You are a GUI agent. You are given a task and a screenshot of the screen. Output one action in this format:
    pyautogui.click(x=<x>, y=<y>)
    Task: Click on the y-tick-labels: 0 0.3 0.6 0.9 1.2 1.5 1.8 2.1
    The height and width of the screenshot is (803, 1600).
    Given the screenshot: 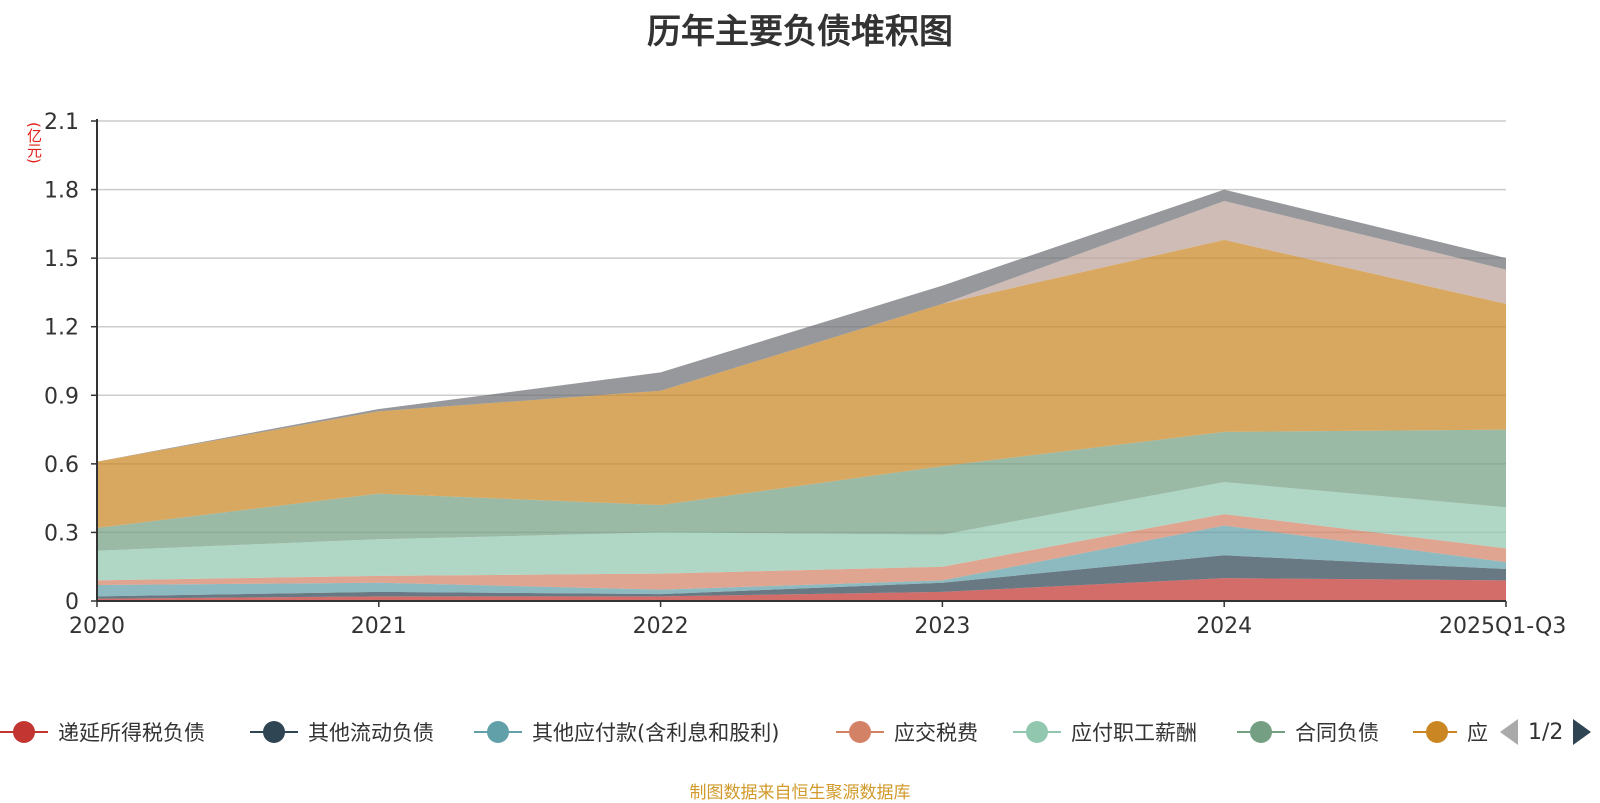 What is the action you would take?
    pyautogui.click(x=61, y=362)
    